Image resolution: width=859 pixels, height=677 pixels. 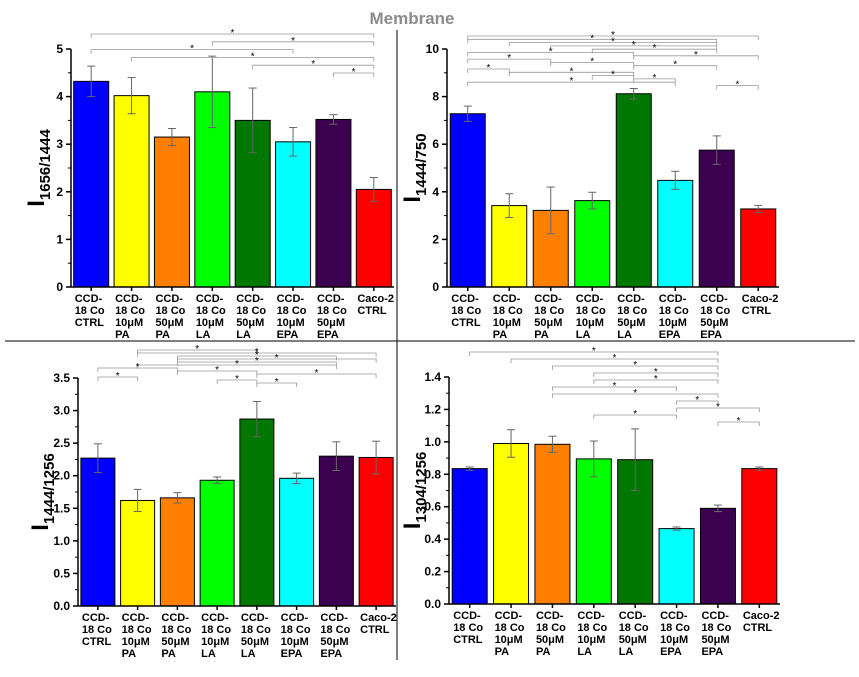 What do you see at coordinates (42, 492) in the screenshot?
I see `y-axis-label: I1444/1256` at bounding box center [42, 492].